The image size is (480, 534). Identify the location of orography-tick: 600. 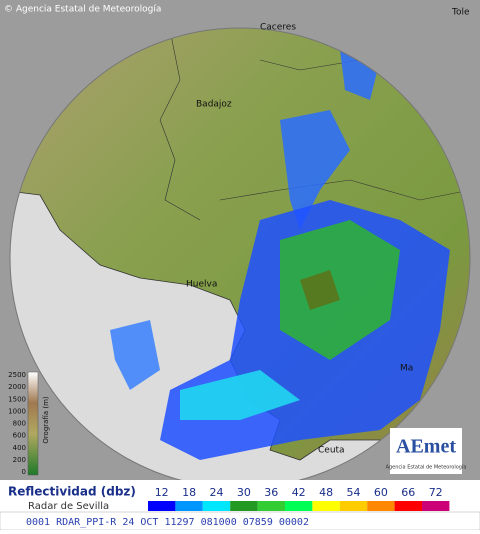
(19, 436).